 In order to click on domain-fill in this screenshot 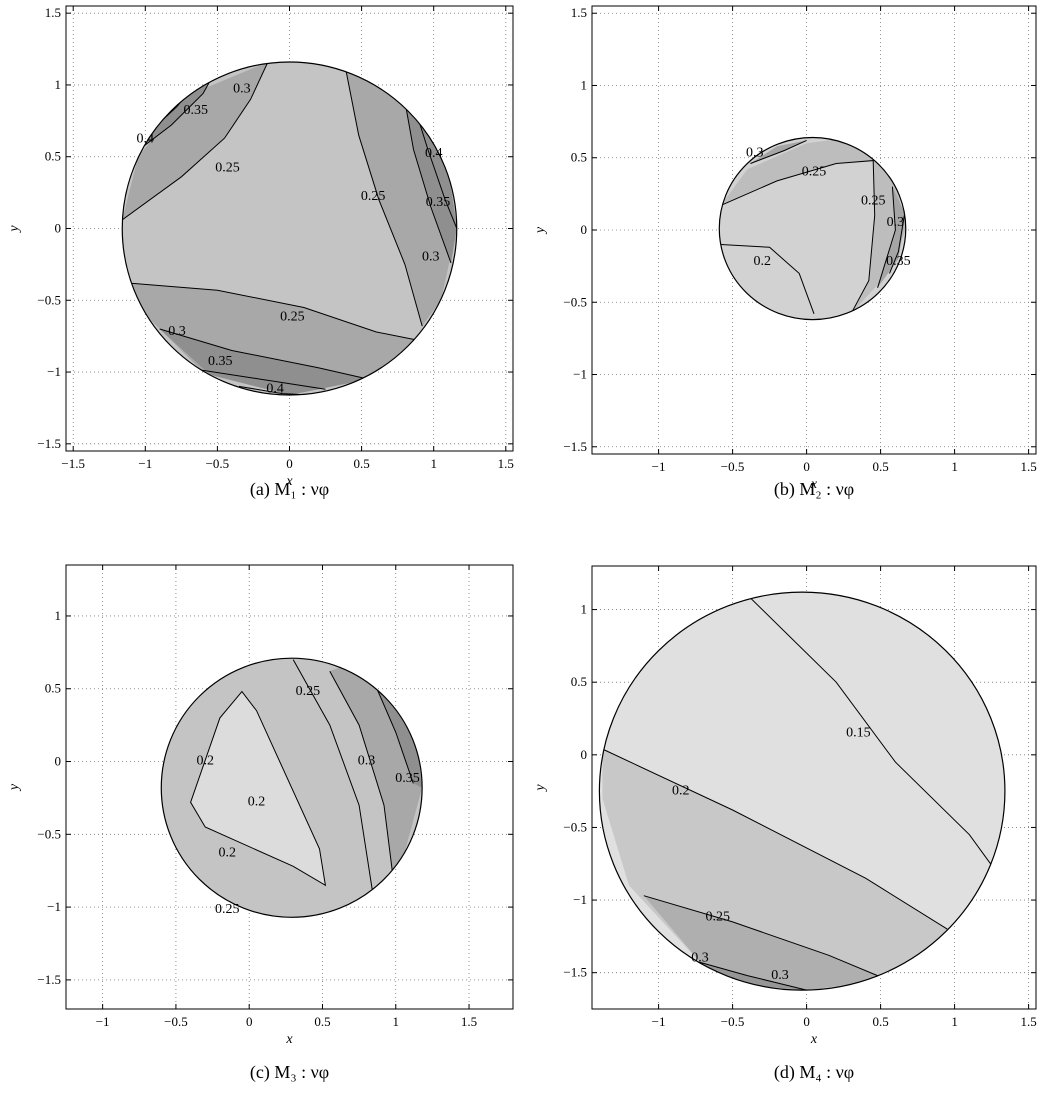, I will do `click(802, 791)`.